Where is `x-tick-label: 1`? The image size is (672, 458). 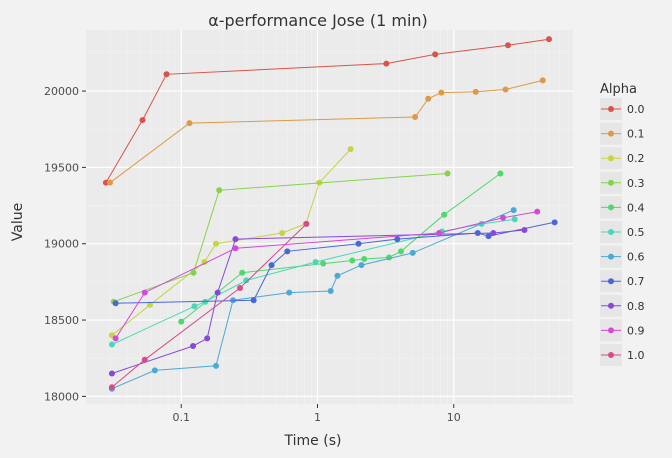
x-tick-label: 1 is located at coordinates (317, 417).